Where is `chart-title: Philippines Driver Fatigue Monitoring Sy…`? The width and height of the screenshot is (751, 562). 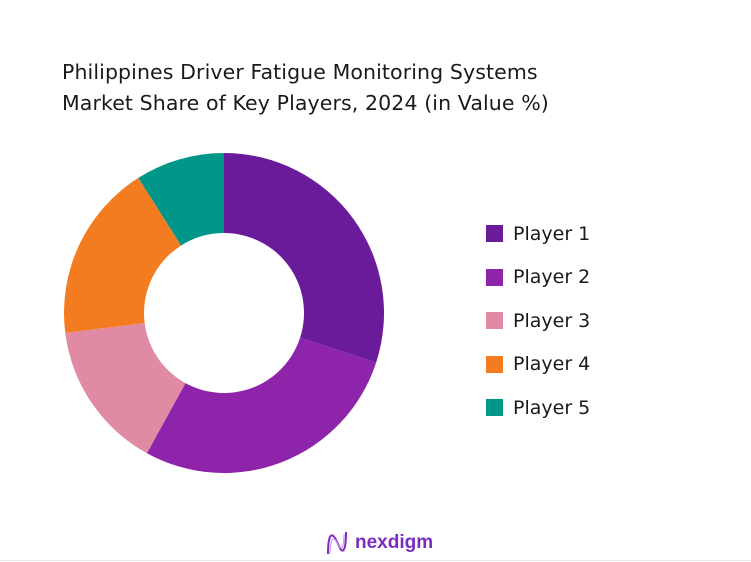
chart-title: Philippines Driver Fatigue Monitoring Sy… is located at coordinates (305, 88).